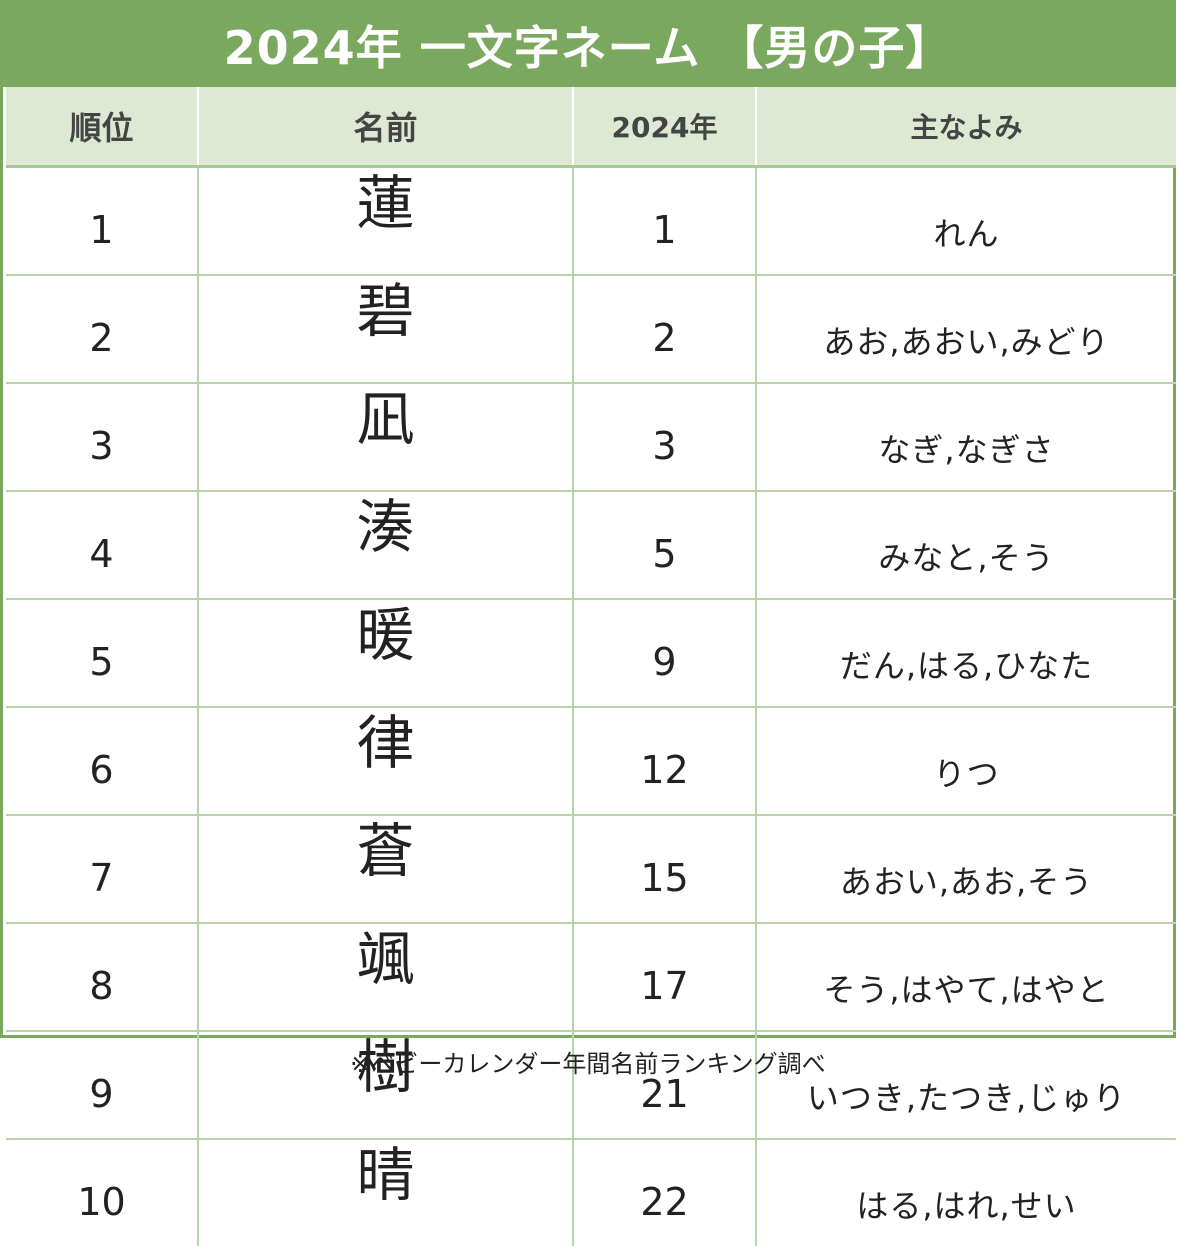  I want to click on rank-cell: 3, so click(102, 437).